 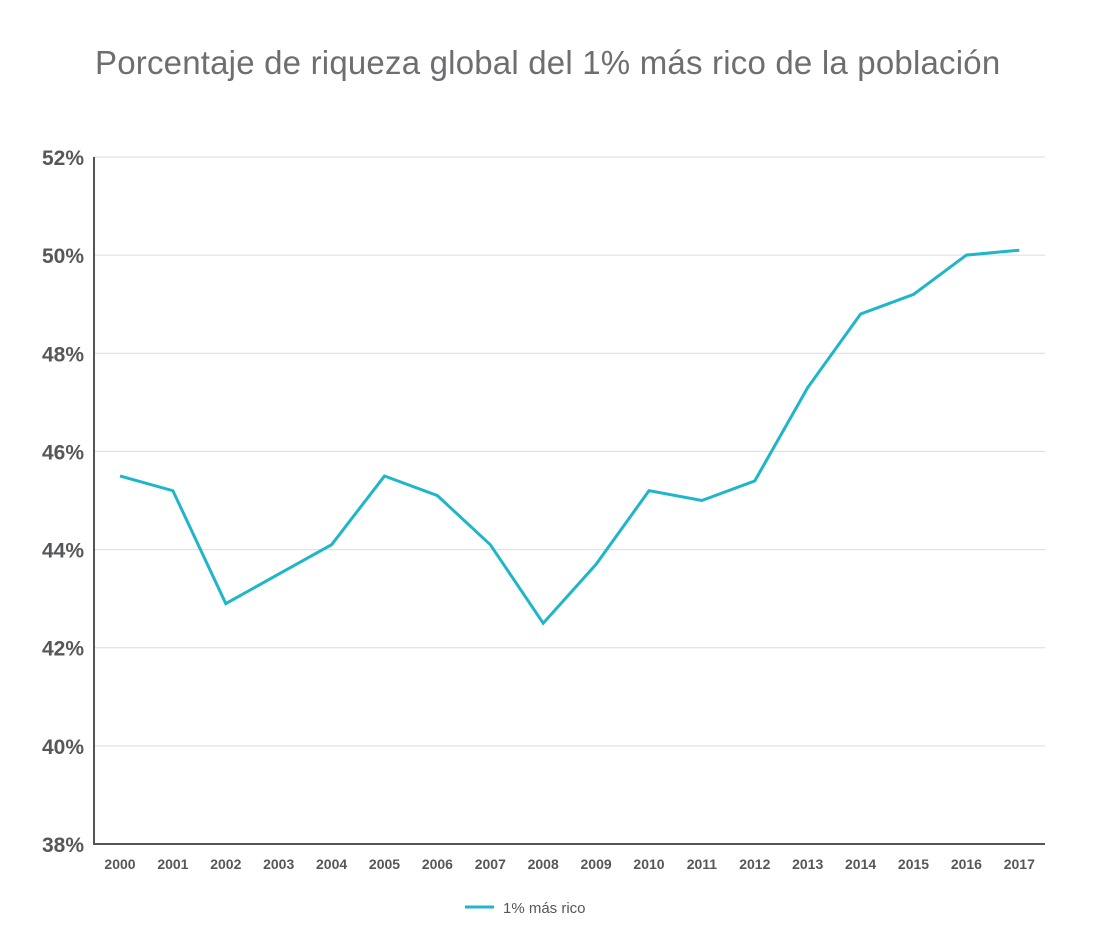 What do you see at coordinates (807, 864) in the screenshot?
I see `x-tick-label: 2013` at bounding box center [807, 864].